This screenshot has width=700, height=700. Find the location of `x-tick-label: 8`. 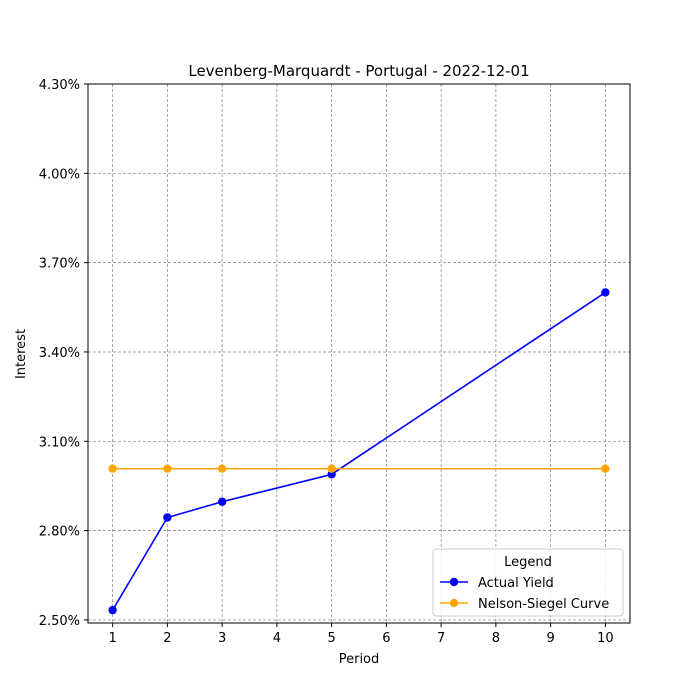

x-tick-label: 8 is located at coordinates (496, 638).